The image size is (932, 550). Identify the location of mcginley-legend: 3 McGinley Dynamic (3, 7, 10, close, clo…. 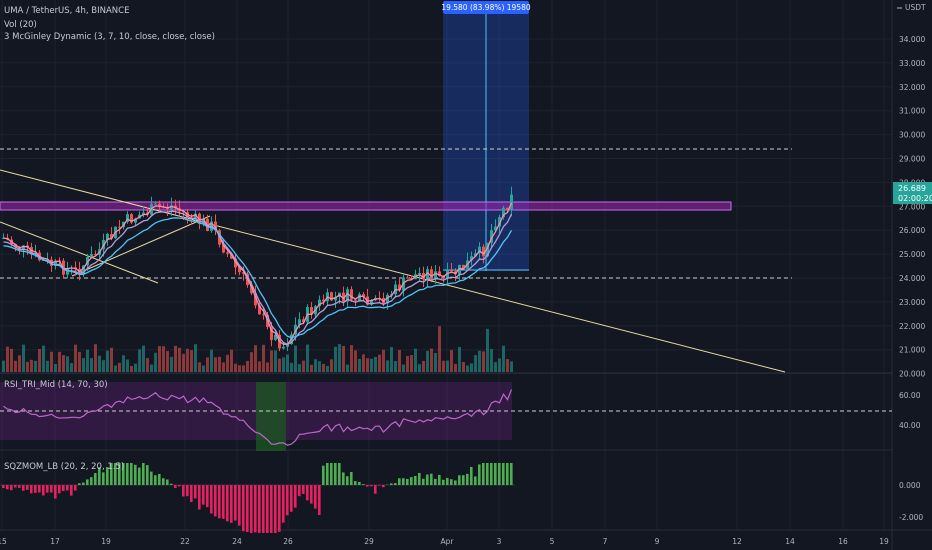
(109, 37).